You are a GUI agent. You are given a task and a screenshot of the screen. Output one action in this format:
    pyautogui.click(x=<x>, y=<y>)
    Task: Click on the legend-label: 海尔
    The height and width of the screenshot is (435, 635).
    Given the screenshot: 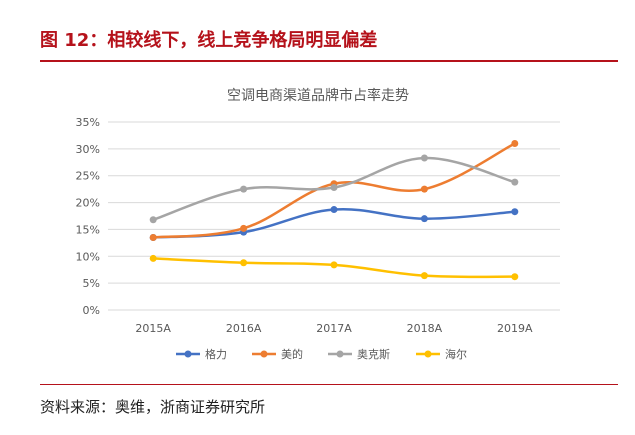 What is the action you would take?
    pyautogui.click(x=456, y=354)
    